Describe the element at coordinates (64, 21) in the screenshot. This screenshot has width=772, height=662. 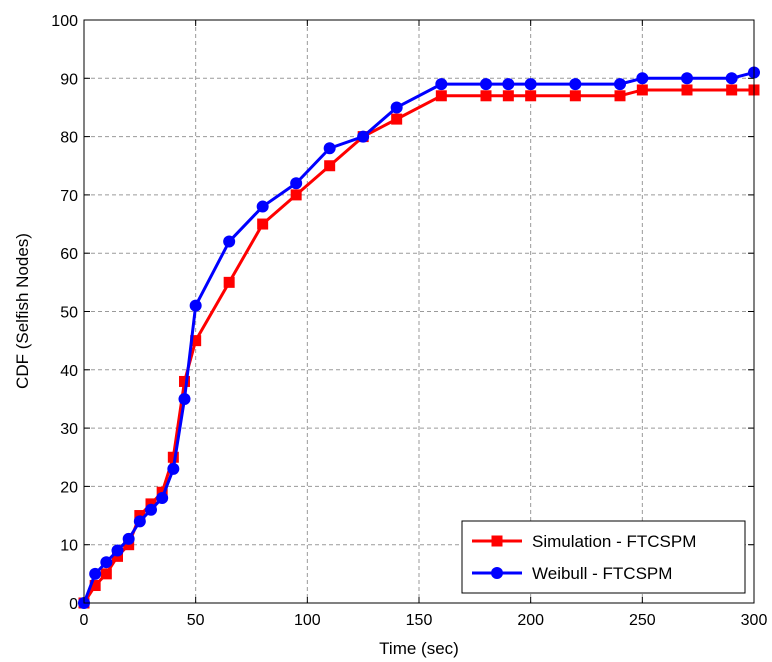
I see `y-tick-label: 100` at that location.